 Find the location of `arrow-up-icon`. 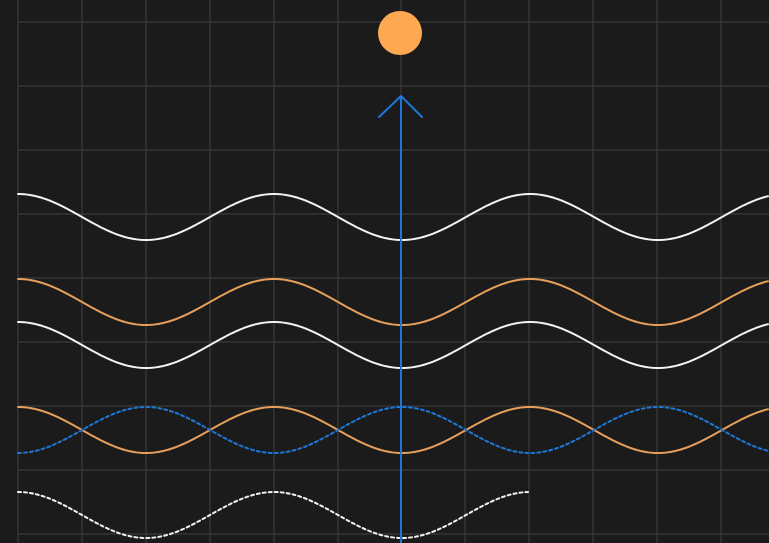

arrow-up-icon is located at coordinates (400, 106).